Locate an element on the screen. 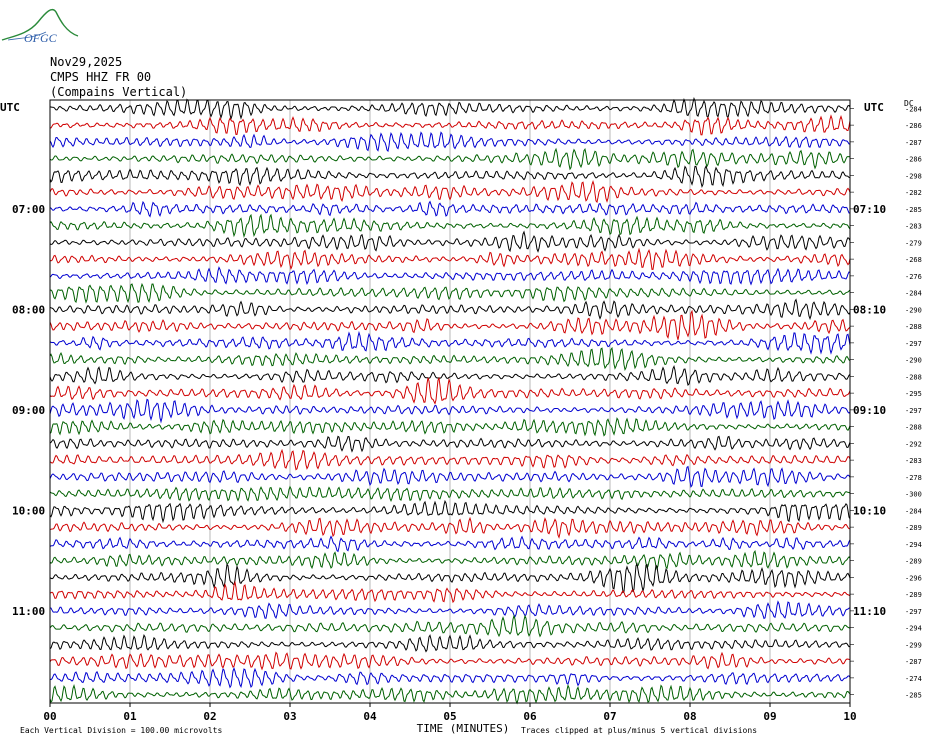 This screenshot has width=930, height=744. x-tick-label: 02 is located at coordinates (209, 716).